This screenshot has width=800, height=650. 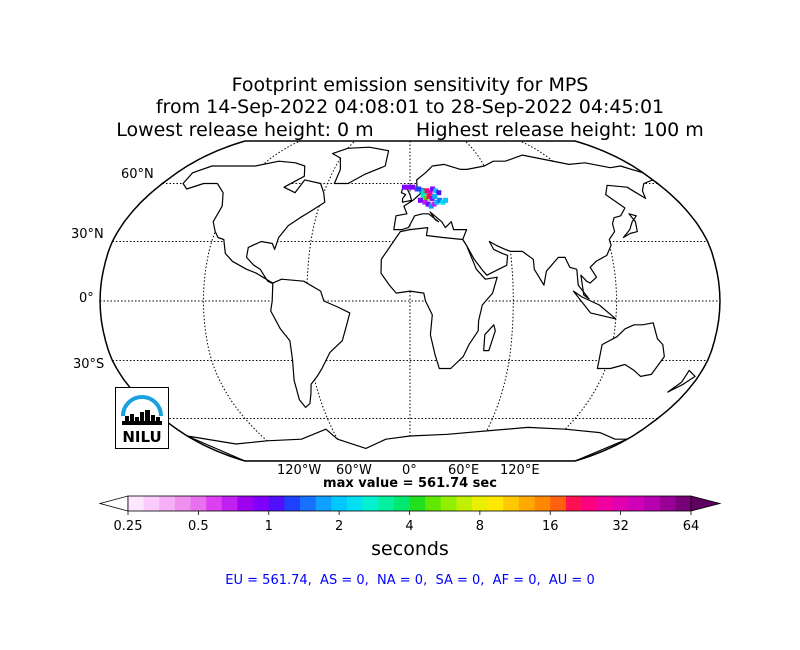 I want to click on landmass-north-america, so click(x=254, y=223).